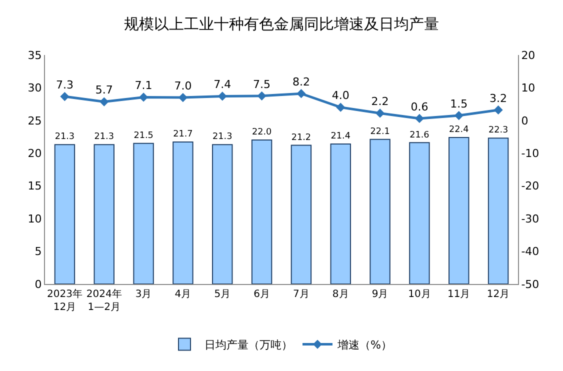 Image resolution: width=563 pixels, height=371 pixels. What do you see at coordinates (380, 294) in the screenshot?
I see `x-tick-label: 9月` at bounding box center [380, 294].